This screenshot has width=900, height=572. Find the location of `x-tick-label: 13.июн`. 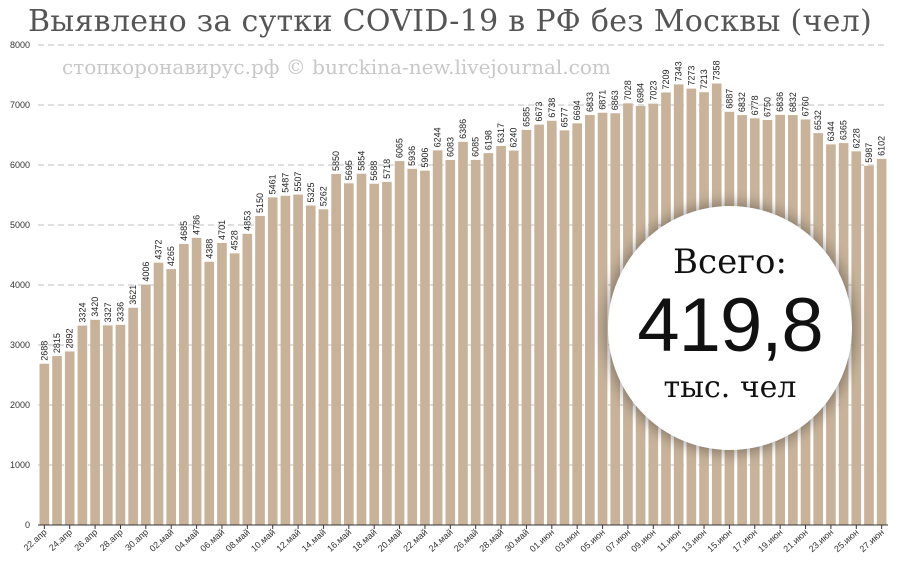

x-tick-label: 13.июн is located at coordinates (694, 540).